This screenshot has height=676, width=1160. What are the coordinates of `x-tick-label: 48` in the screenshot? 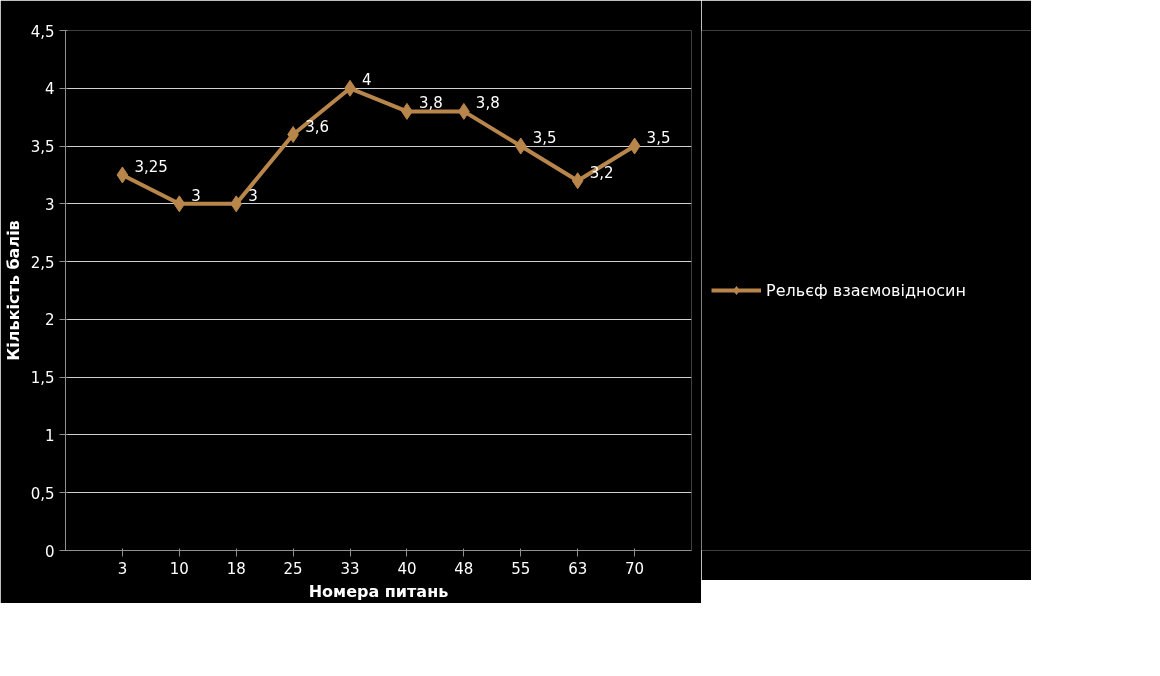 It's located at (464, 568).